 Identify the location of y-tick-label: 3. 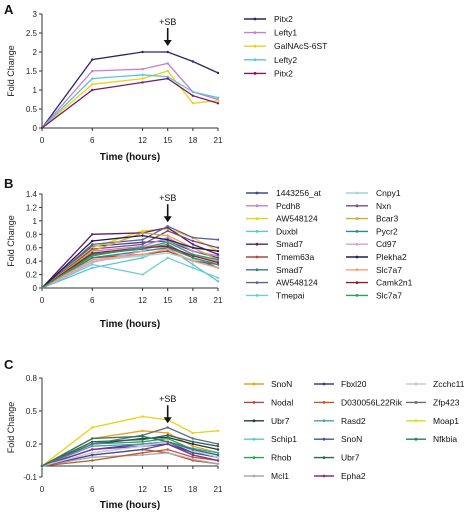
(35, 14).